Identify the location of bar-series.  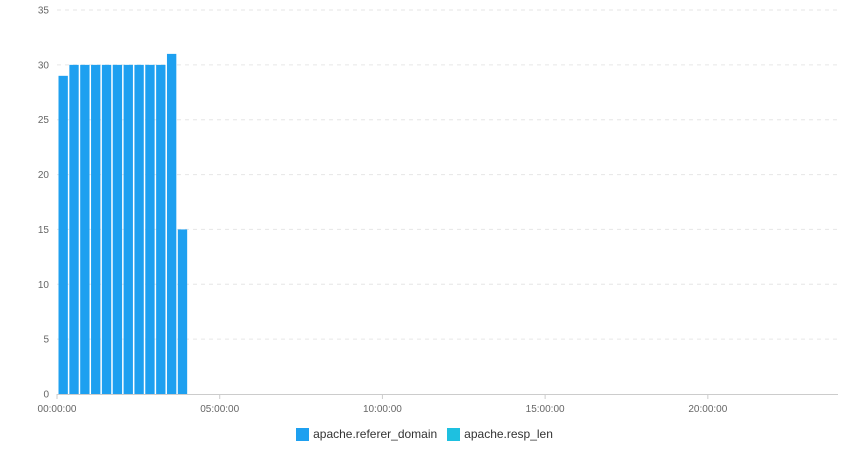
(123, 224).